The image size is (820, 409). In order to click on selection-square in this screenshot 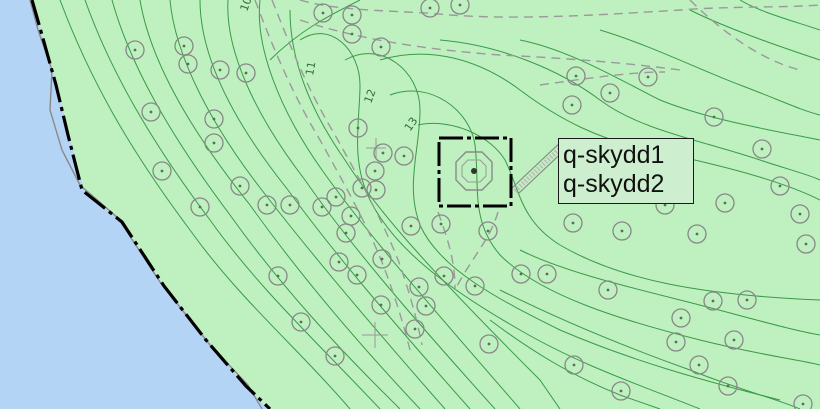, I will do `click(475, 172)`.